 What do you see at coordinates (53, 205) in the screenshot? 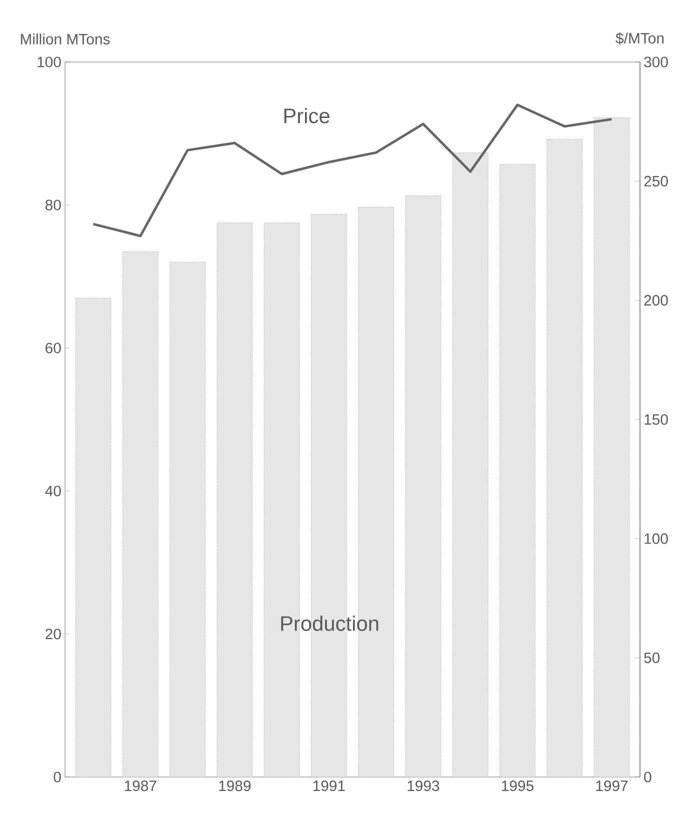
I see `y-tick-label: 80` at bounding box center [53, 205].